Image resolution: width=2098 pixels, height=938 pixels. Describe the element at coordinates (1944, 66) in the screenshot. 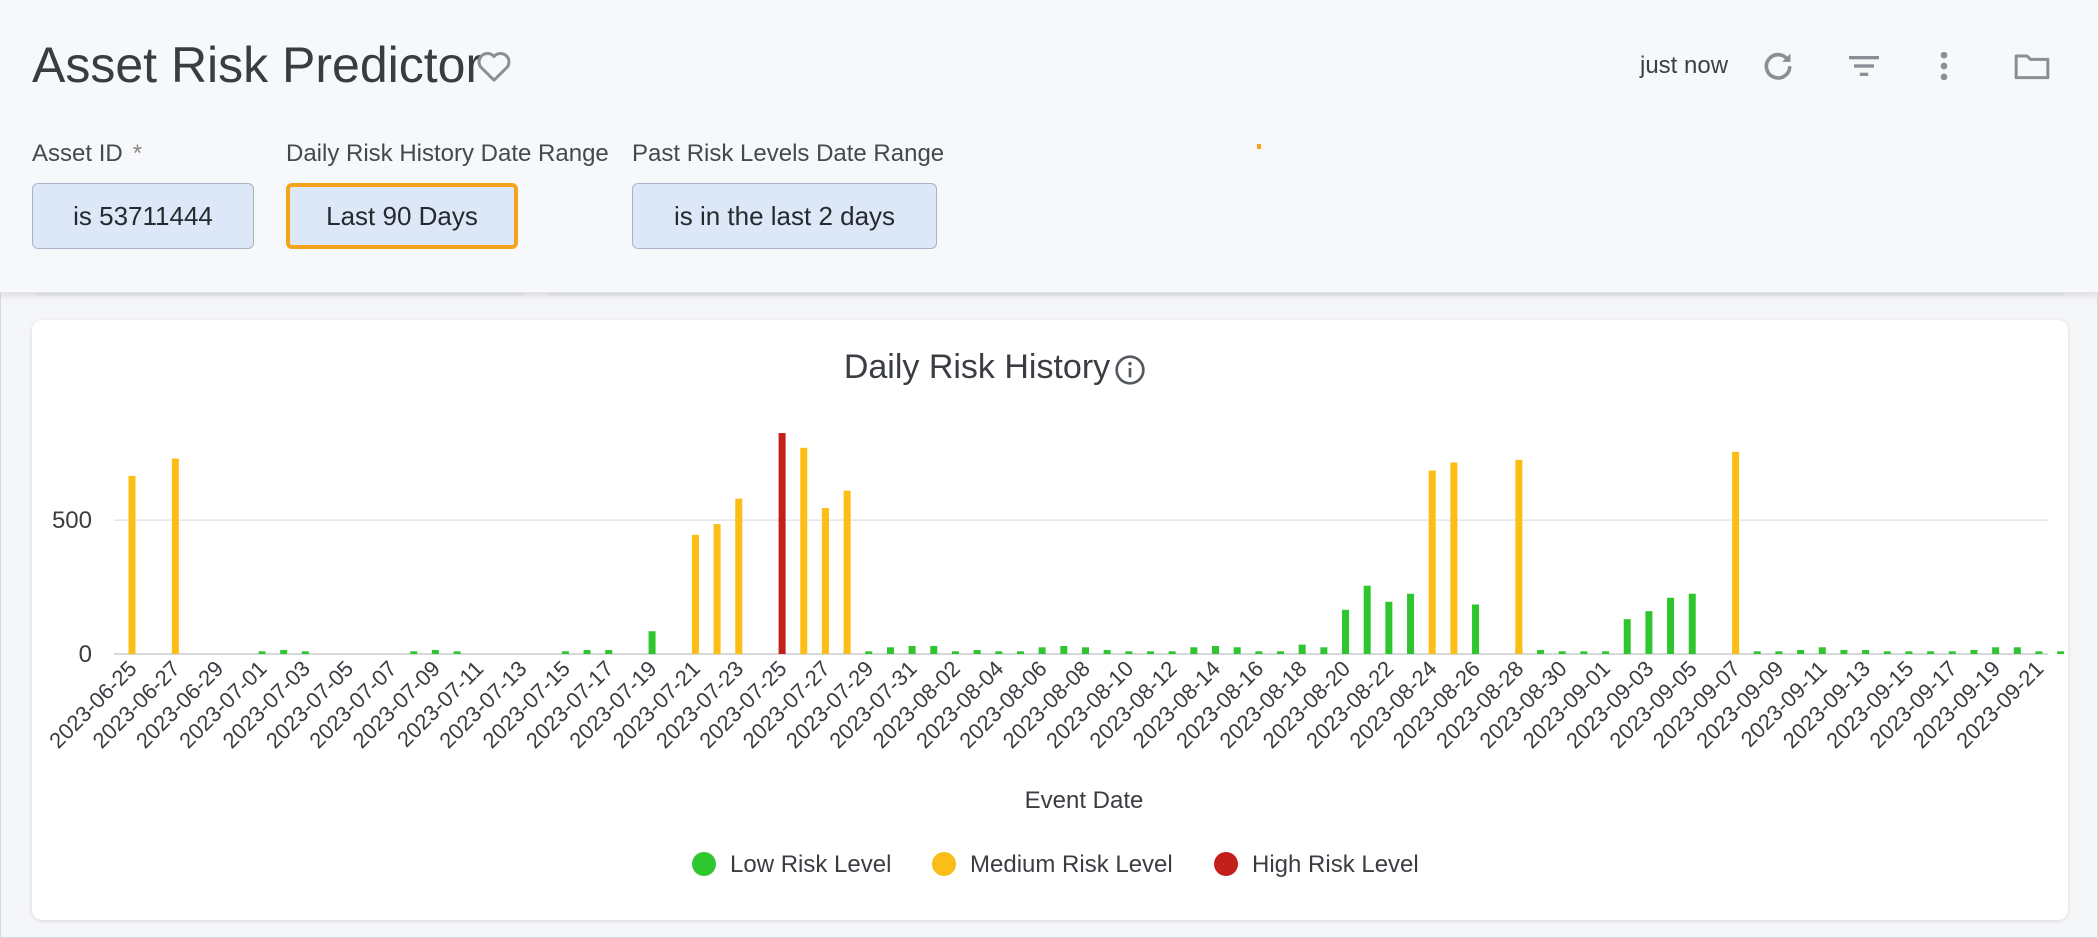

I see `more-vert-icon` at that location.